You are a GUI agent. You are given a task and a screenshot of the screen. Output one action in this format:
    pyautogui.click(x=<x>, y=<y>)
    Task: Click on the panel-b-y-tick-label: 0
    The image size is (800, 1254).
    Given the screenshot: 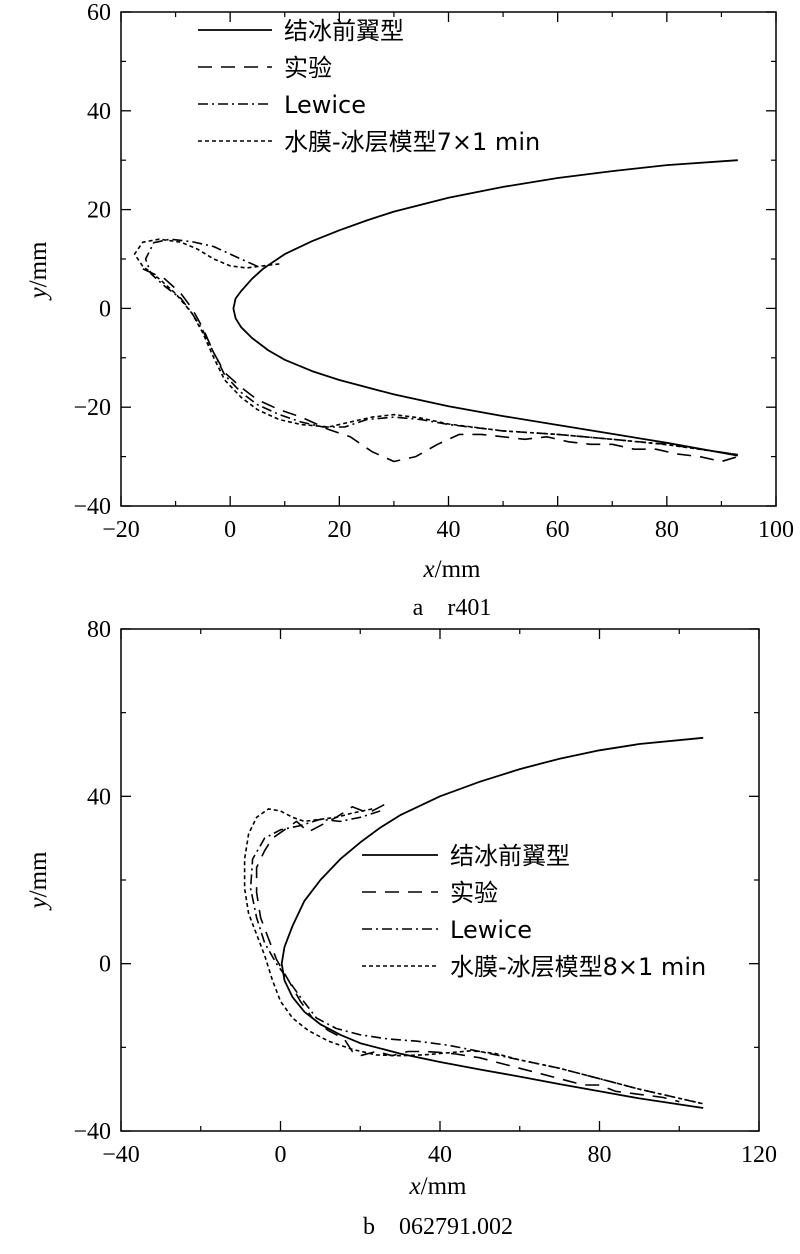 What is the action you would take?
    pyautogui.click(x=105, y=965)
    